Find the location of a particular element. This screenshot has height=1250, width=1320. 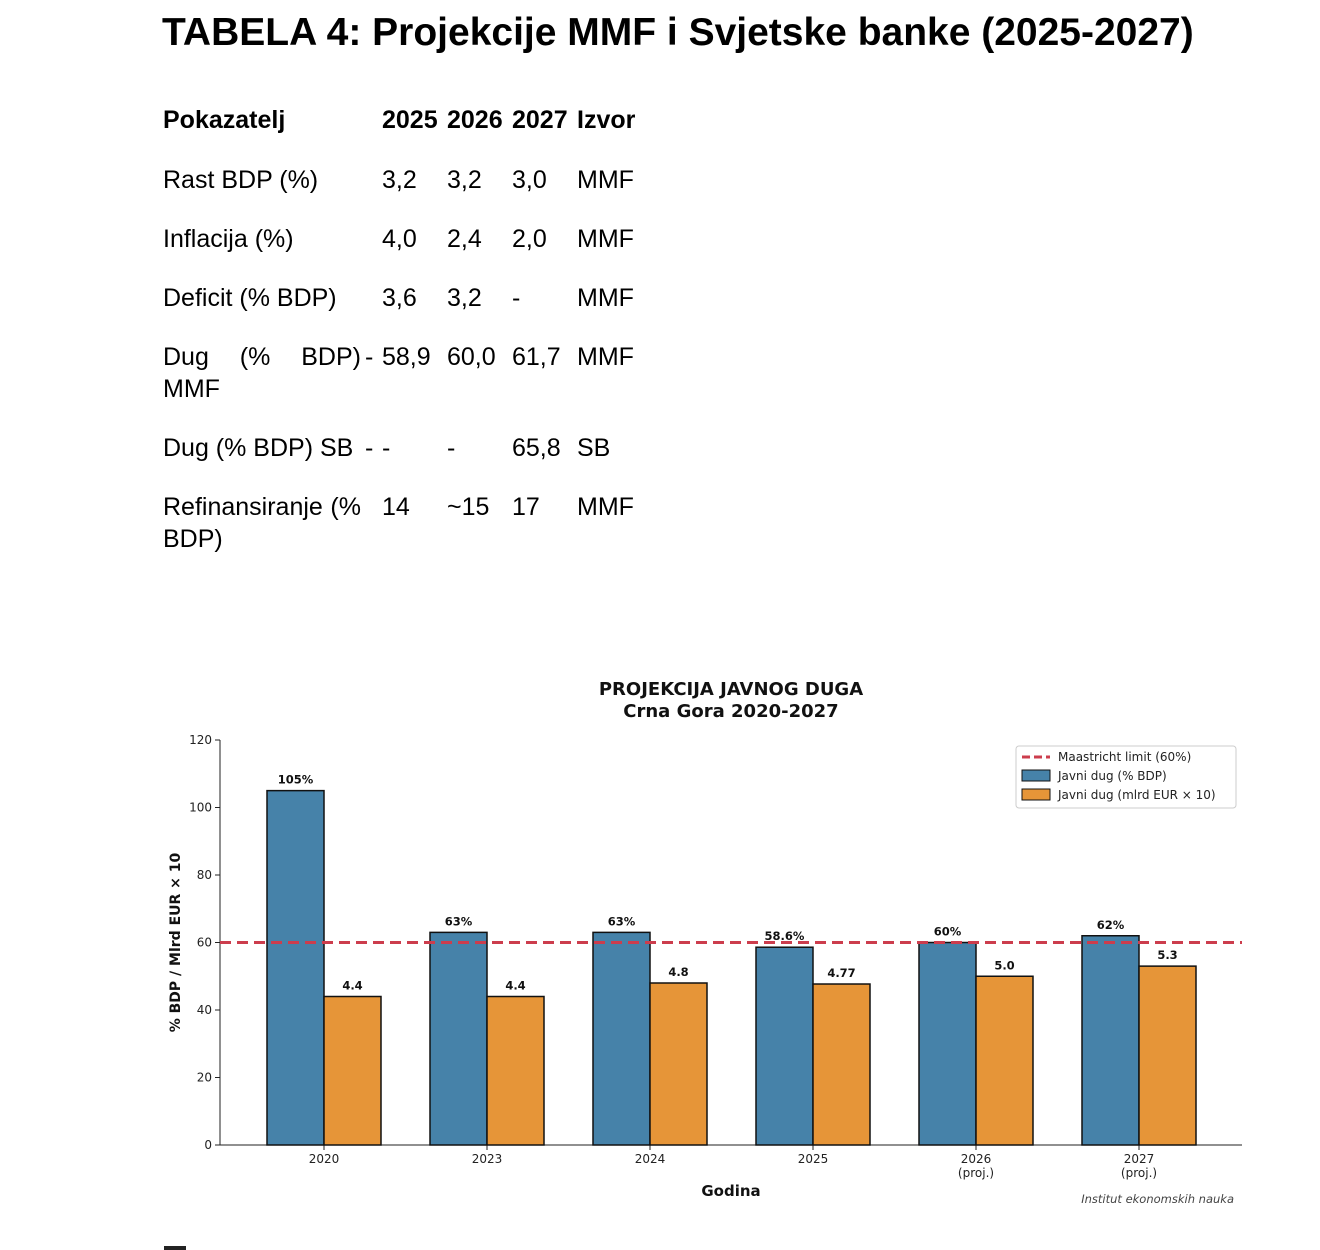

y-tick-label: 100 is located at coordinates (200, 808).